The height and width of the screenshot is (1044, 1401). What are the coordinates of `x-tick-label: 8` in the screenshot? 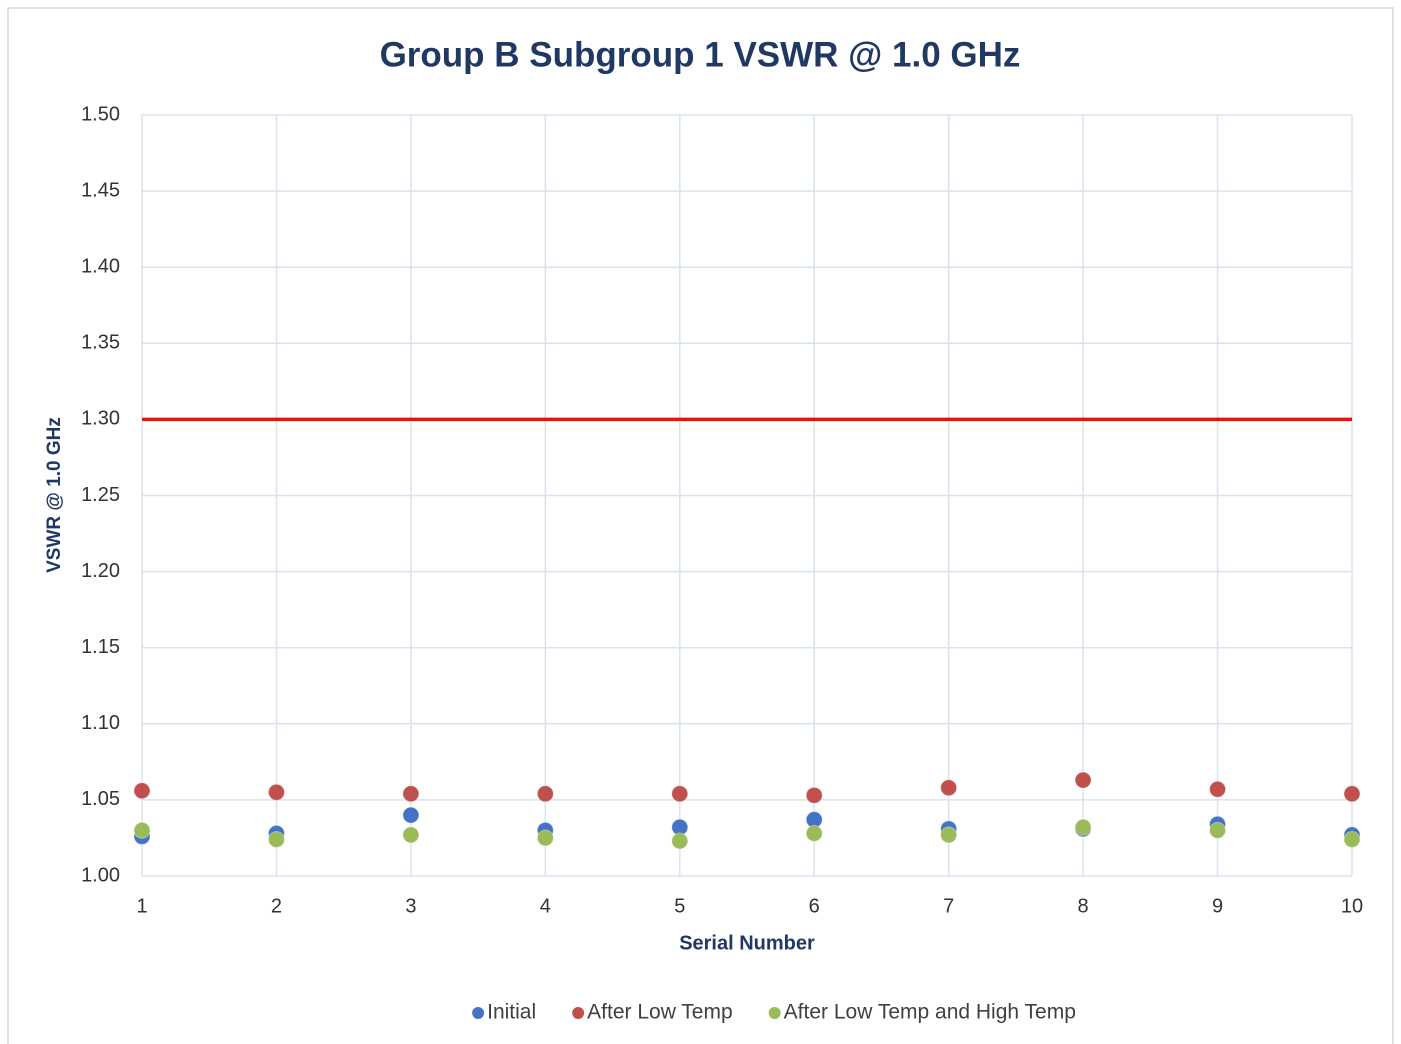 It's located at (1083, 906).